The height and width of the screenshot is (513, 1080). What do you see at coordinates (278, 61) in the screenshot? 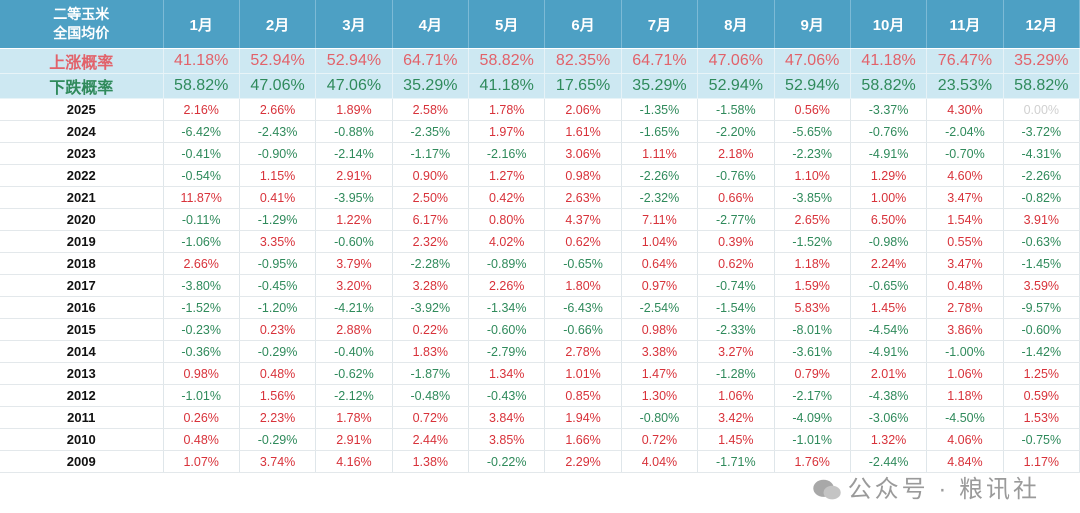
I see `up-probability-cell: 52.94%` at bounding box center [278, 61].